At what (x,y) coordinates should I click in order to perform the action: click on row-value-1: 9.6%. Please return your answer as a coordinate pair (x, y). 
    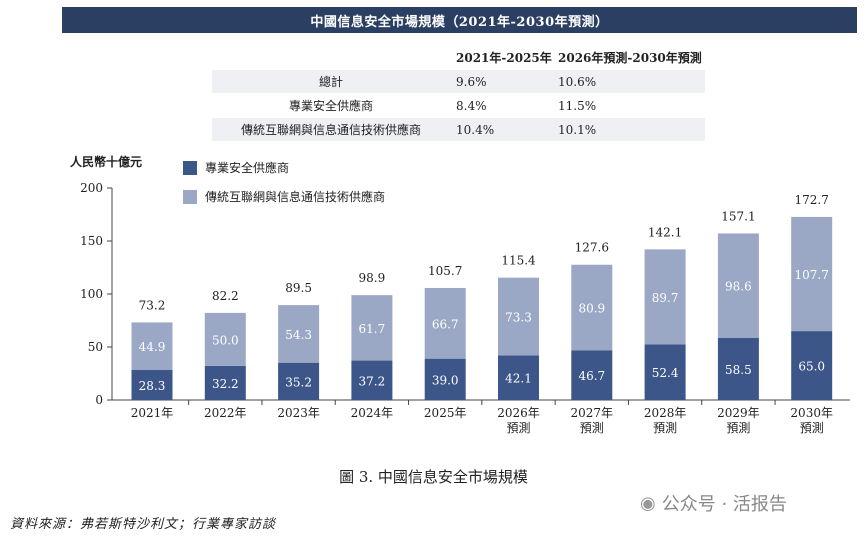
    Looking at the image, I should click on (501, 81).